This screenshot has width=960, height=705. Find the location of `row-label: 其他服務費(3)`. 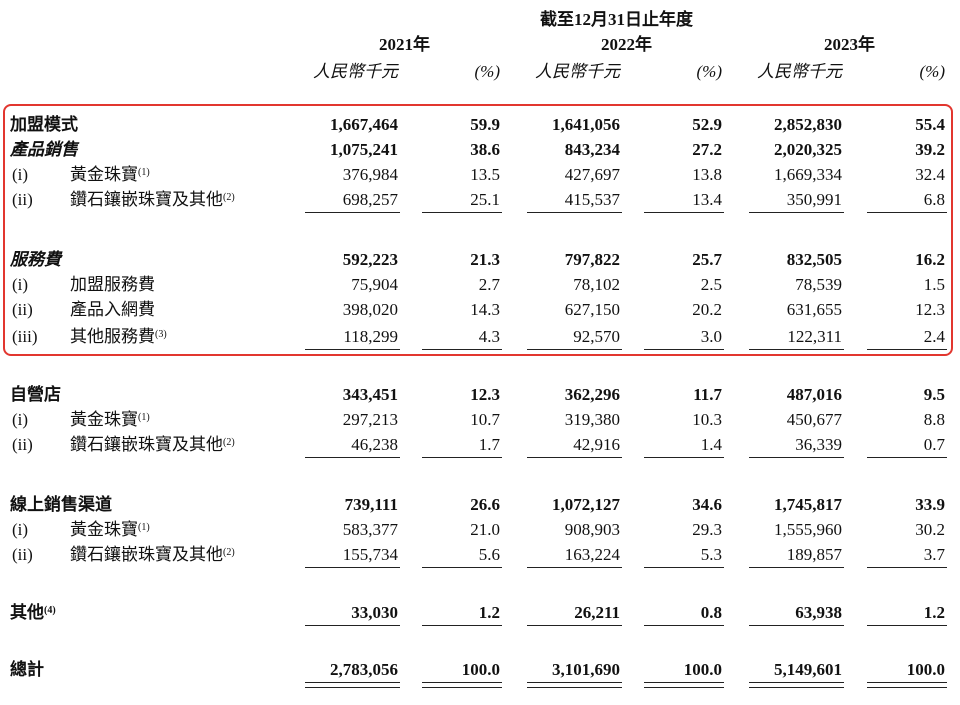

row-label: 其他服務費(3) is located at coordinates (118, 337).